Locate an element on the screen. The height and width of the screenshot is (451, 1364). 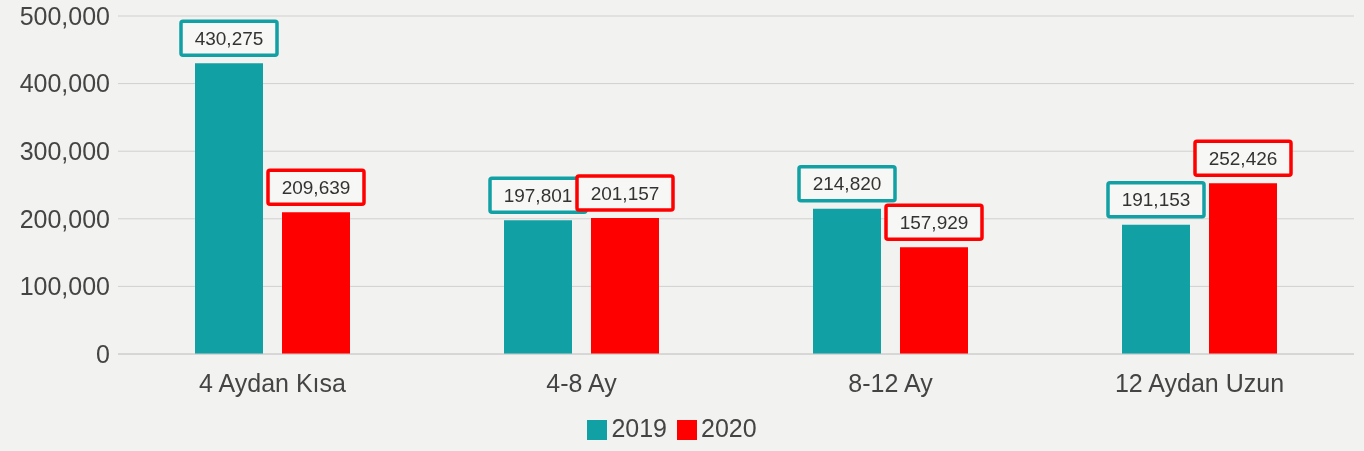
legend-label: 2019 is located at coordinates (639, 428).